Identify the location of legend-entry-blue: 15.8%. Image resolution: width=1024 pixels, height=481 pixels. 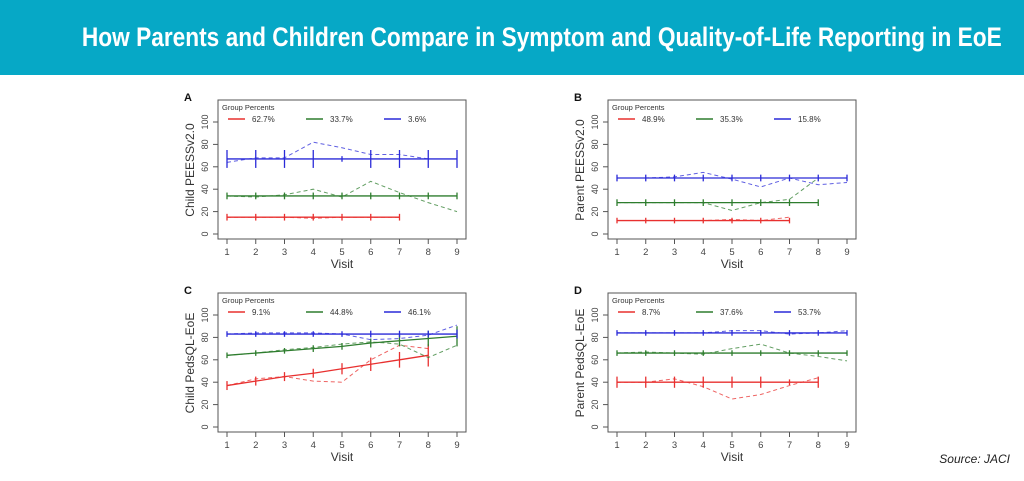
(809, 119).